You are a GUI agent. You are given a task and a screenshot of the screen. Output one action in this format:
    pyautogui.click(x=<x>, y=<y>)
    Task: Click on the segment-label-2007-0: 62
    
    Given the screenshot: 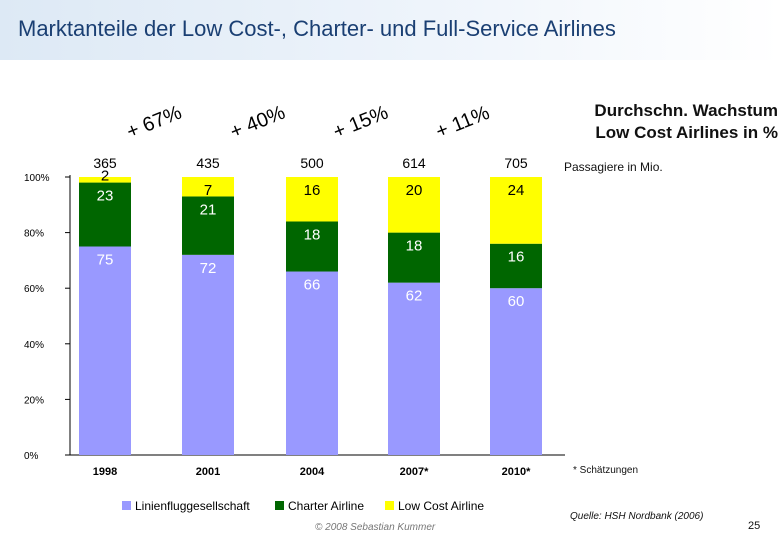 What is the action you would take?
    pyautogui.click(x=414, y=296)
    